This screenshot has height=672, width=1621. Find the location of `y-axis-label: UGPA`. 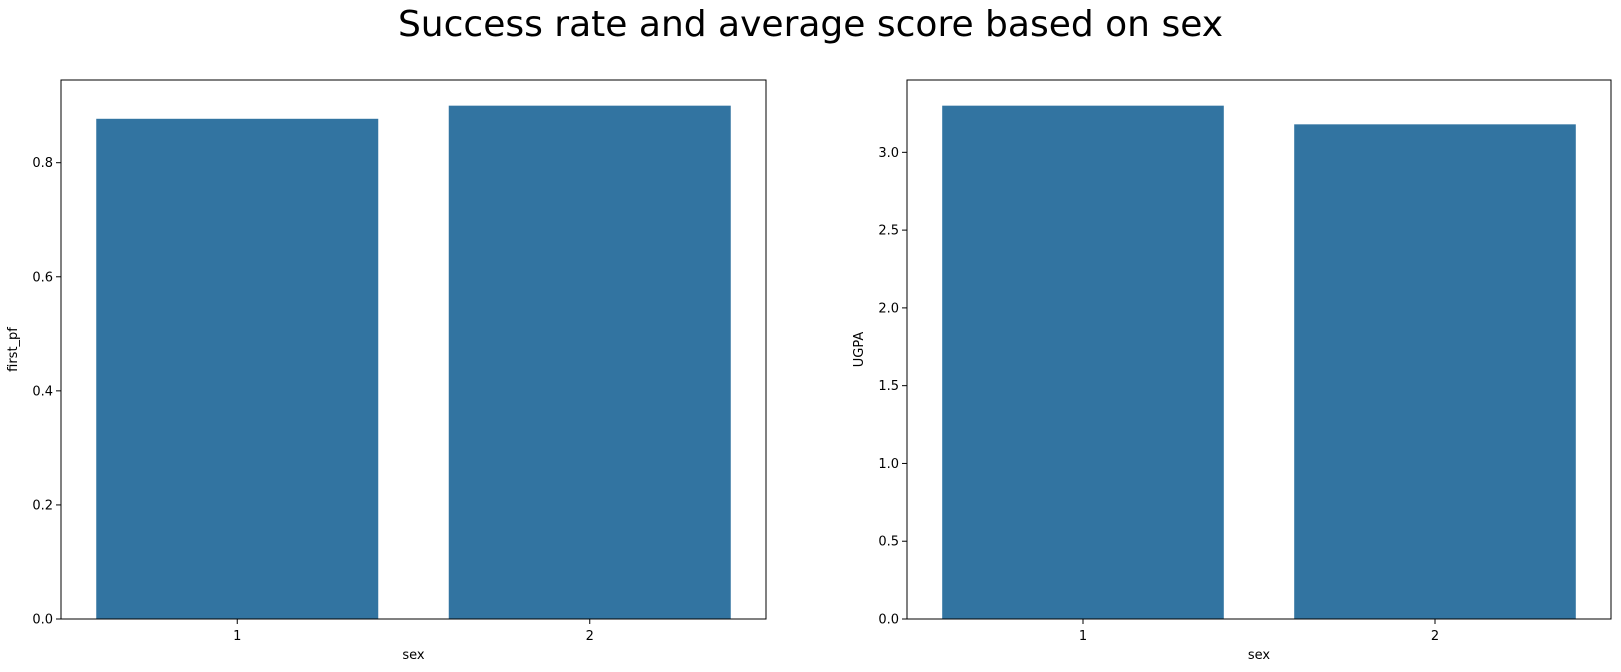

y-axis-label: UGPA is located at coordinates (859, 350).